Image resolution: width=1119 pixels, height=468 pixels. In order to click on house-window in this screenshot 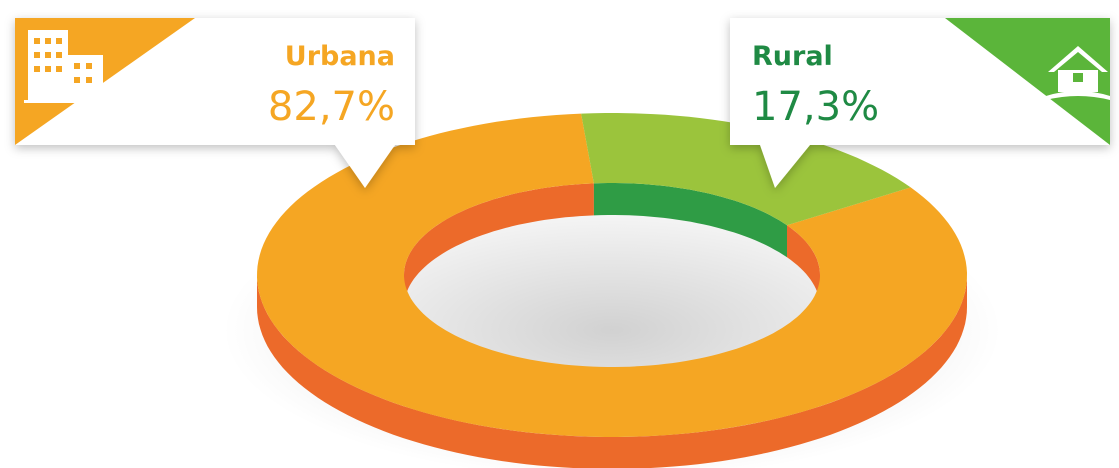, I will do `click(1078, 77)`.